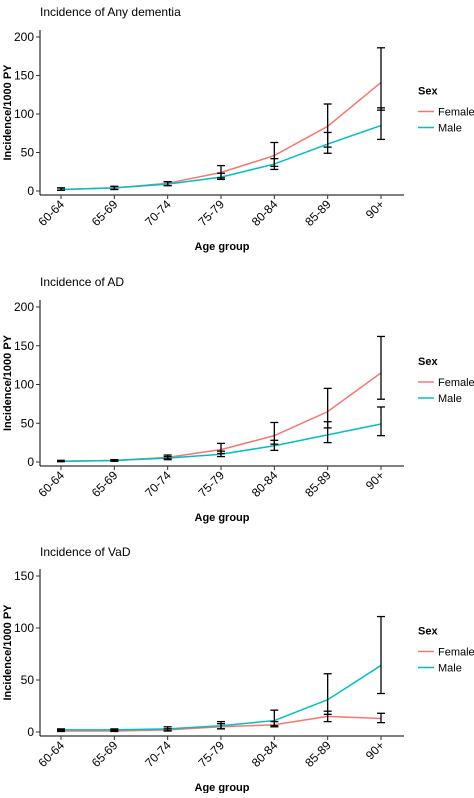 The image size is (474, 798). What do you see at coordinates (85, 552) in the screenshot?
I see `chart-title: Incidence of VaD` at bounding box center [85, 552].